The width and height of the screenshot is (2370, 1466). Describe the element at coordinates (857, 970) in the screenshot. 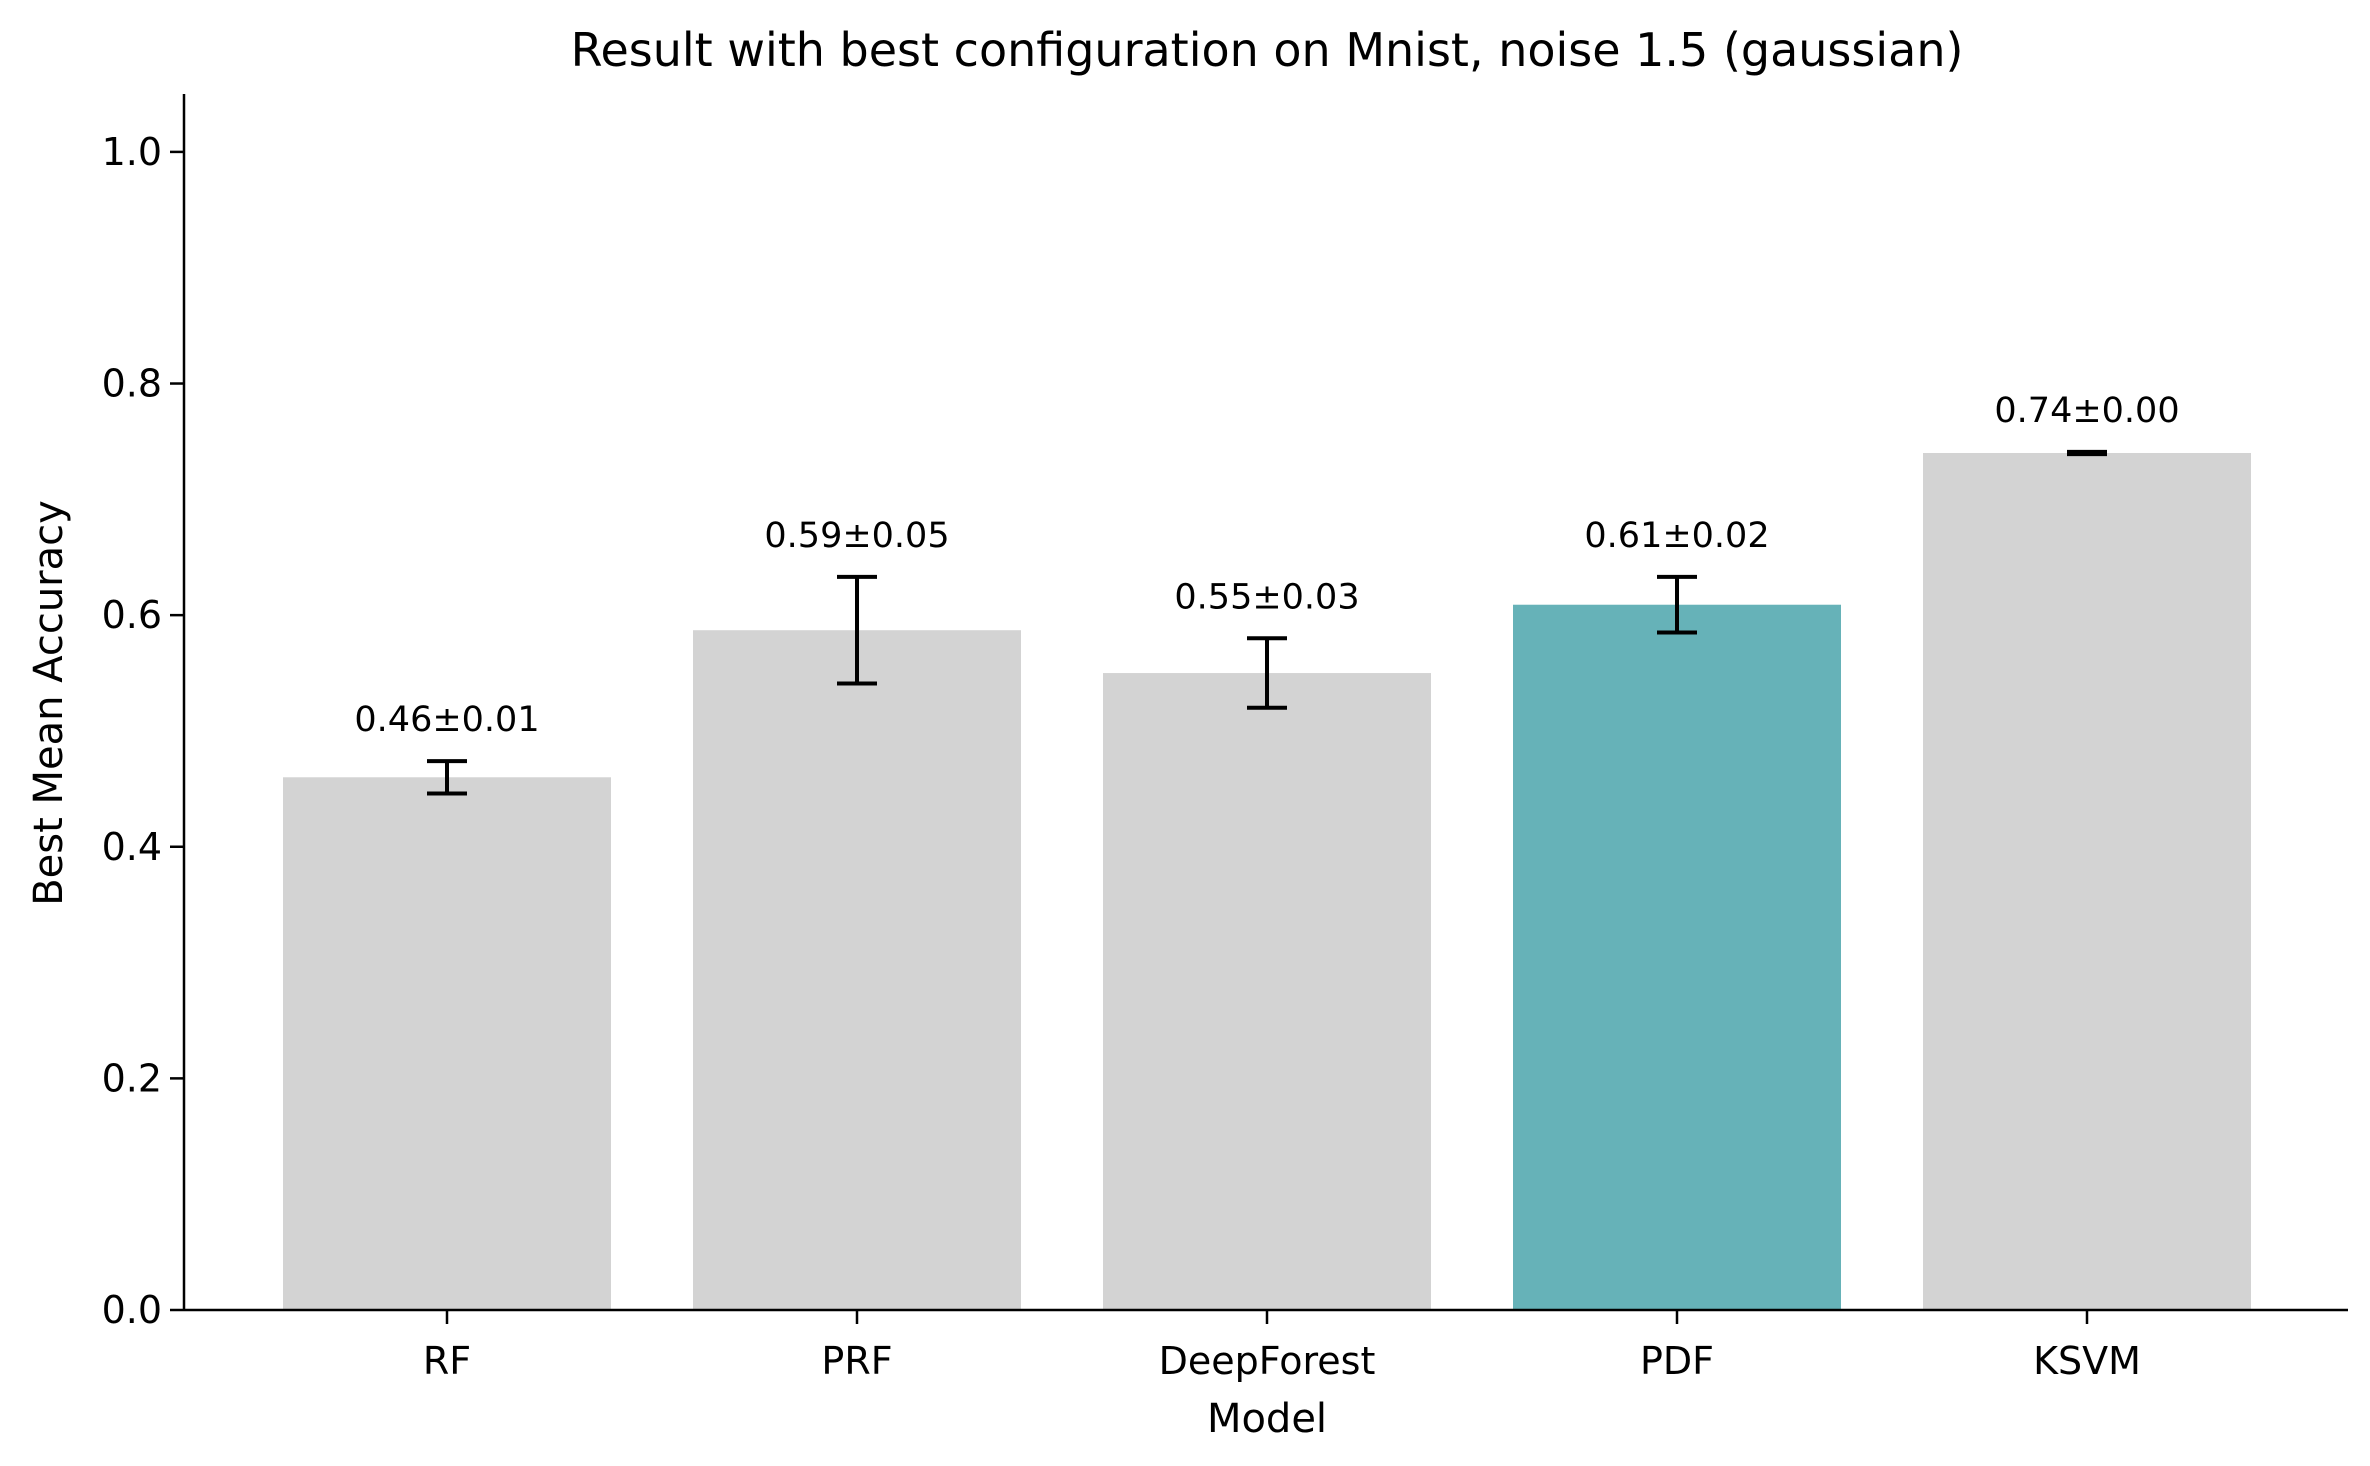

I see `bar-prf` at that location.